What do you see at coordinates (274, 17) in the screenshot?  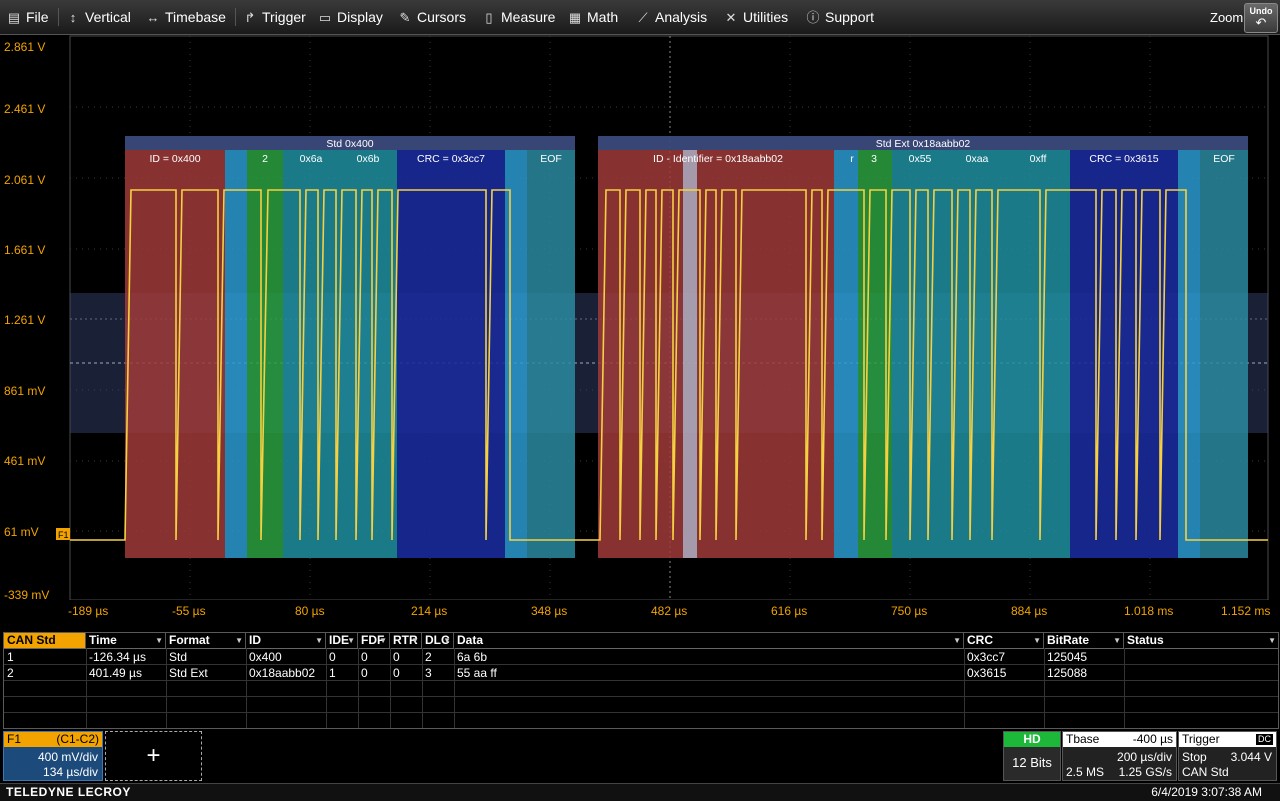 I see `menu-trigger: ↱ Trigger` at bounding box center [274, 17].